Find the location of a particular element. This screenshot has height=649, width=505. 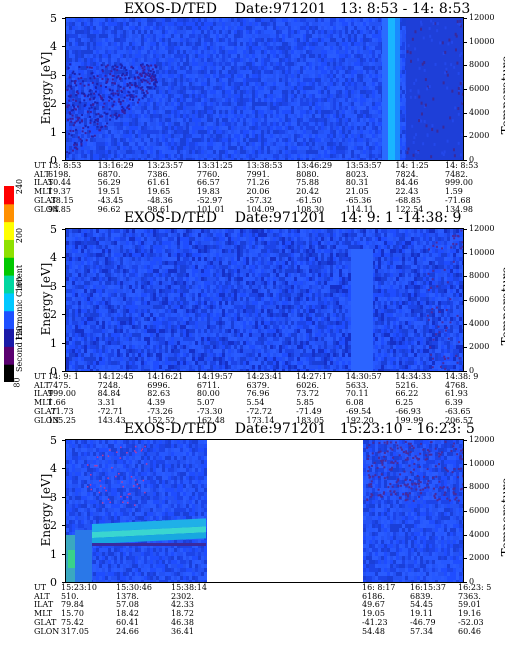

panel1-time-range: 13: 8:53 - 14: 8:53 is located at coordinates (405, 9).